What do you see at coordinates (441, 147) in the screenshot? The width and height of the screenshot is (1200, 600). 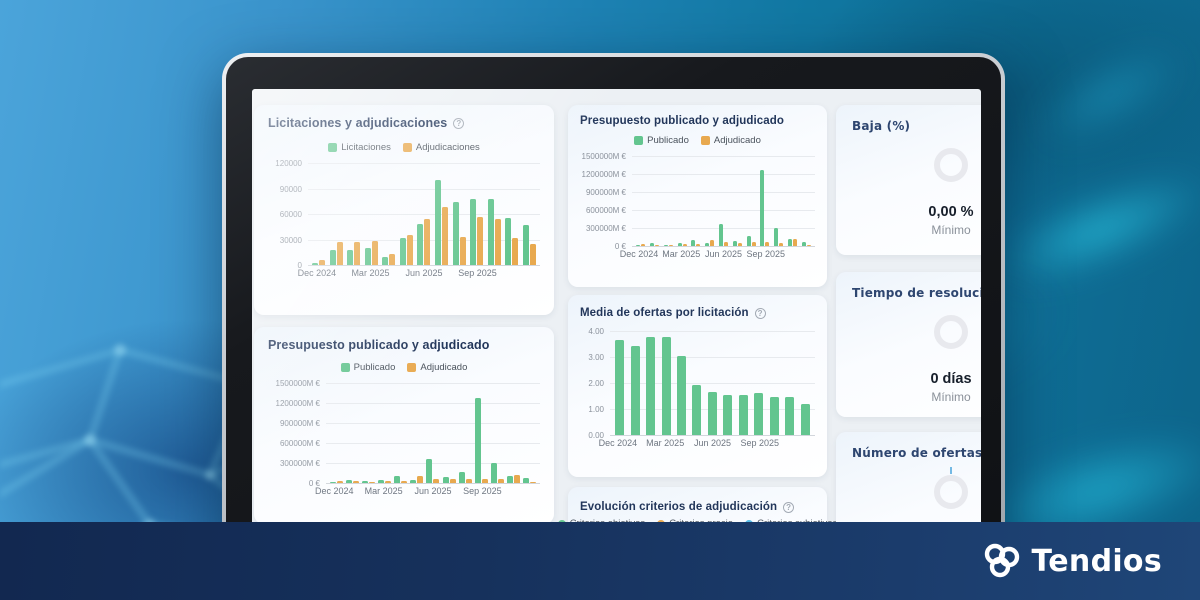 I see `legend-item: Adjudicaciones` at bounding box center [441, 147].